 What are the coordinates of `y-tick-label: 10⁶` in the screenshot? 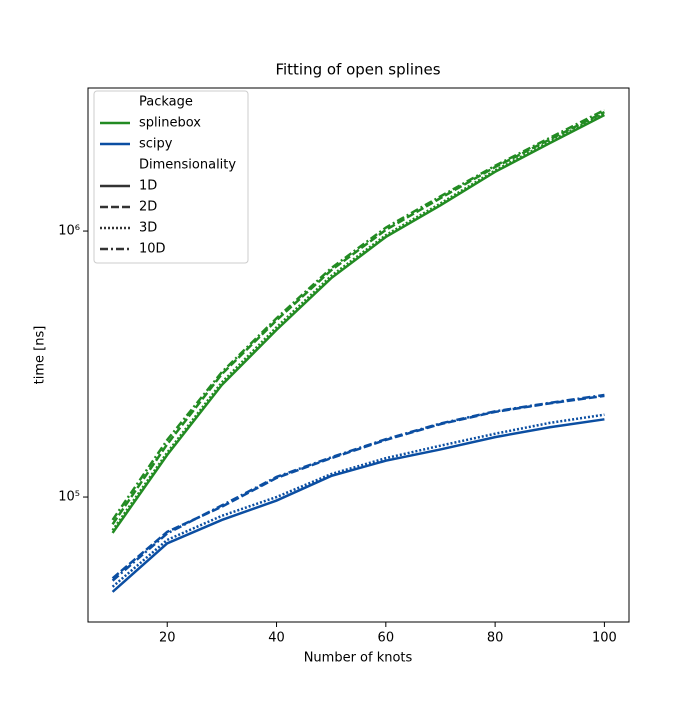 It's located at (69, 231).